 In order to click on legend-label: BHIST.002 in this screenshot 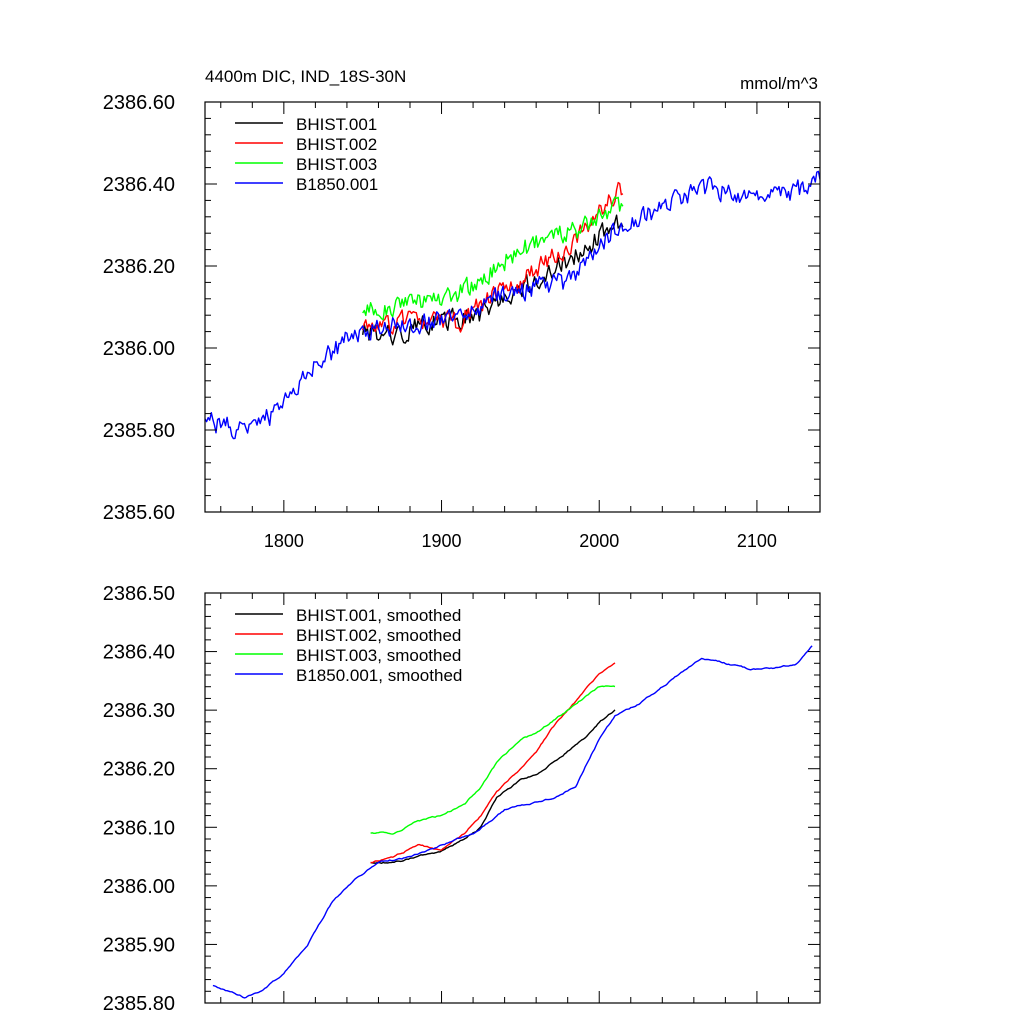, I will do `click(336, 144)`.